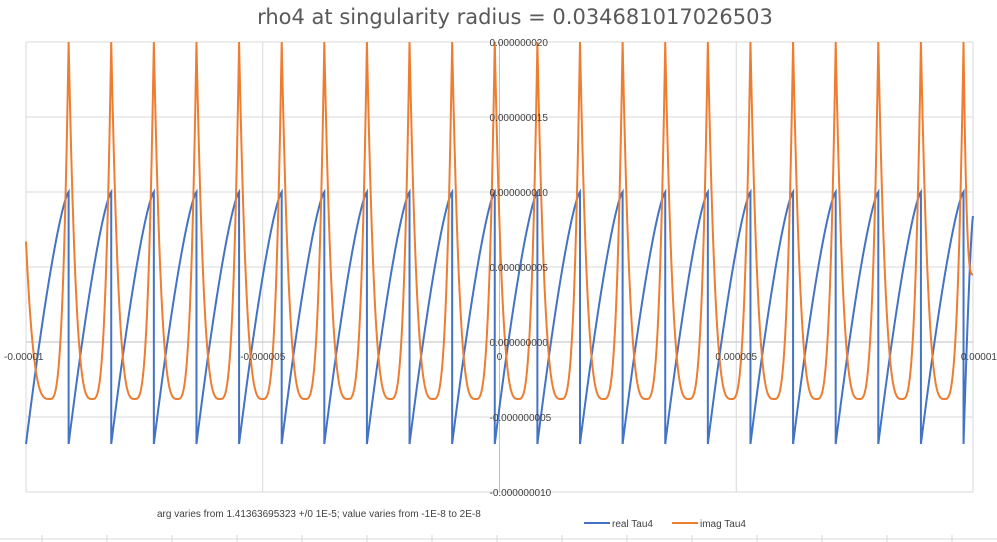 This screenshot has height=542, width=997. Describe the element at coordinates (521, 418) in the screenshot. I see `y-tick-label: -0.000000005` at that location.